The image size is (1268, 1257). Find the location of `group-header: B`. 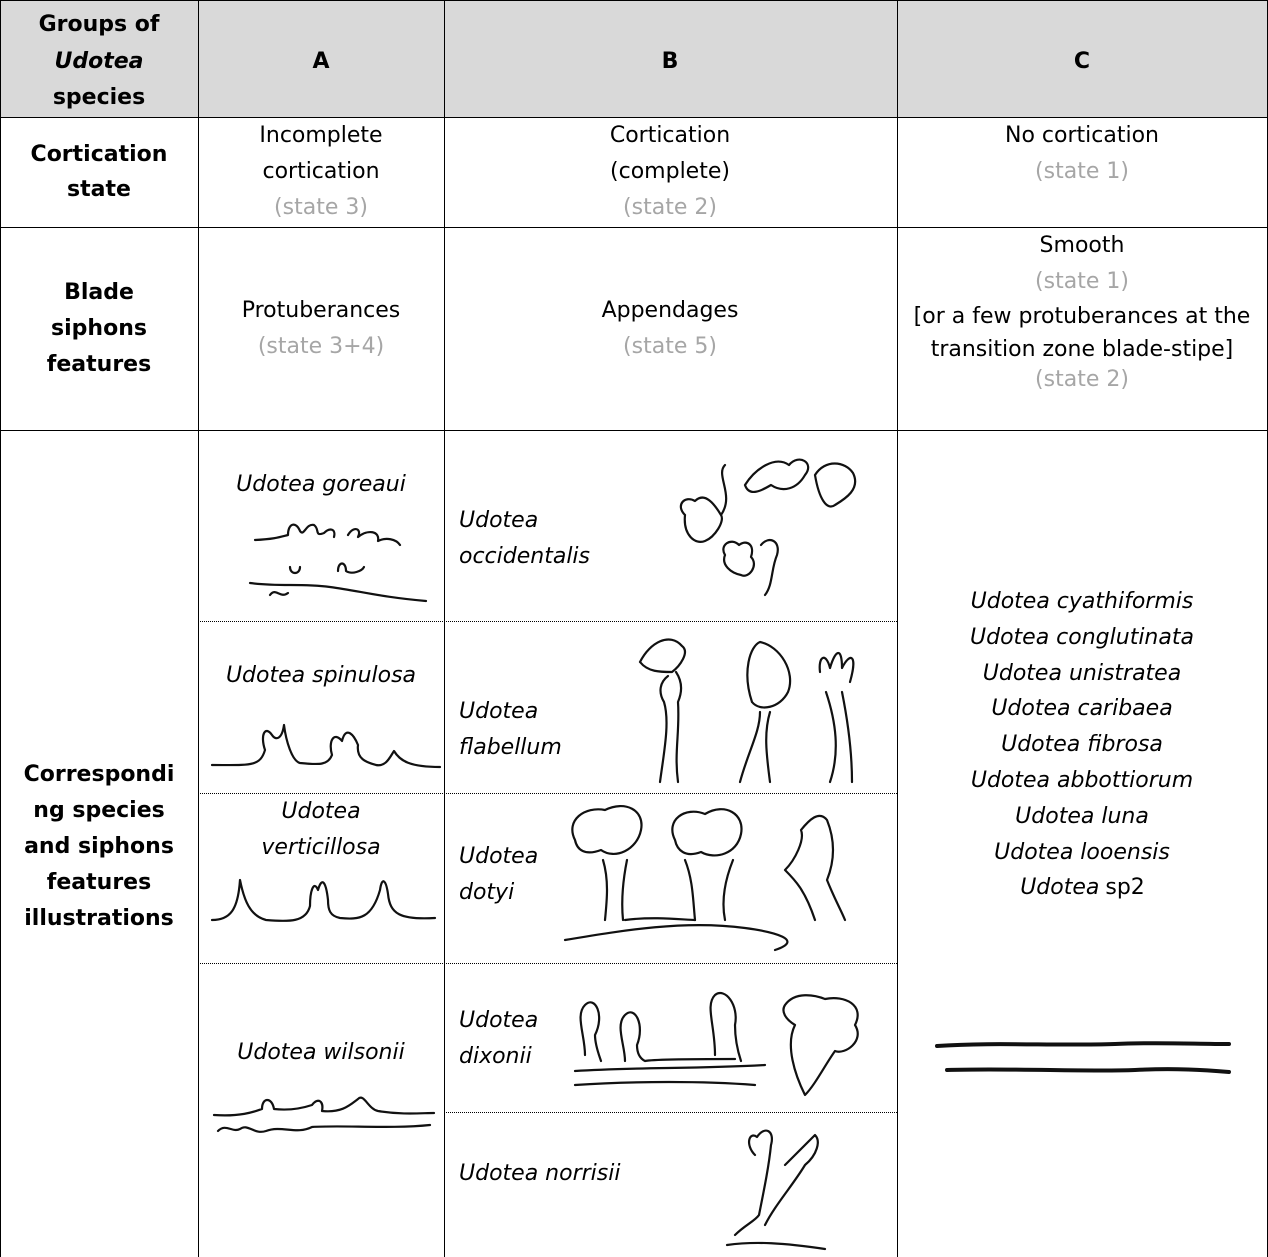

group-header: B is located at coordinates (670, 61).